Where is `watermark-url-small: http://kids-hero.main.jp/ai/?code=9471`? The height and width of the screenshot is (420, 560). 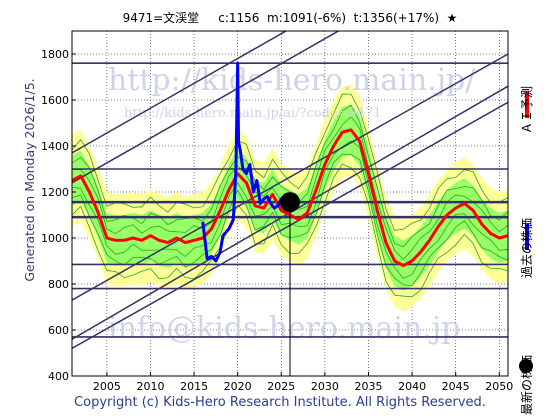 watermark-url-small: http://kids-hero.main.jp/ai/?code=9471 is located at coordinates (253, 113).